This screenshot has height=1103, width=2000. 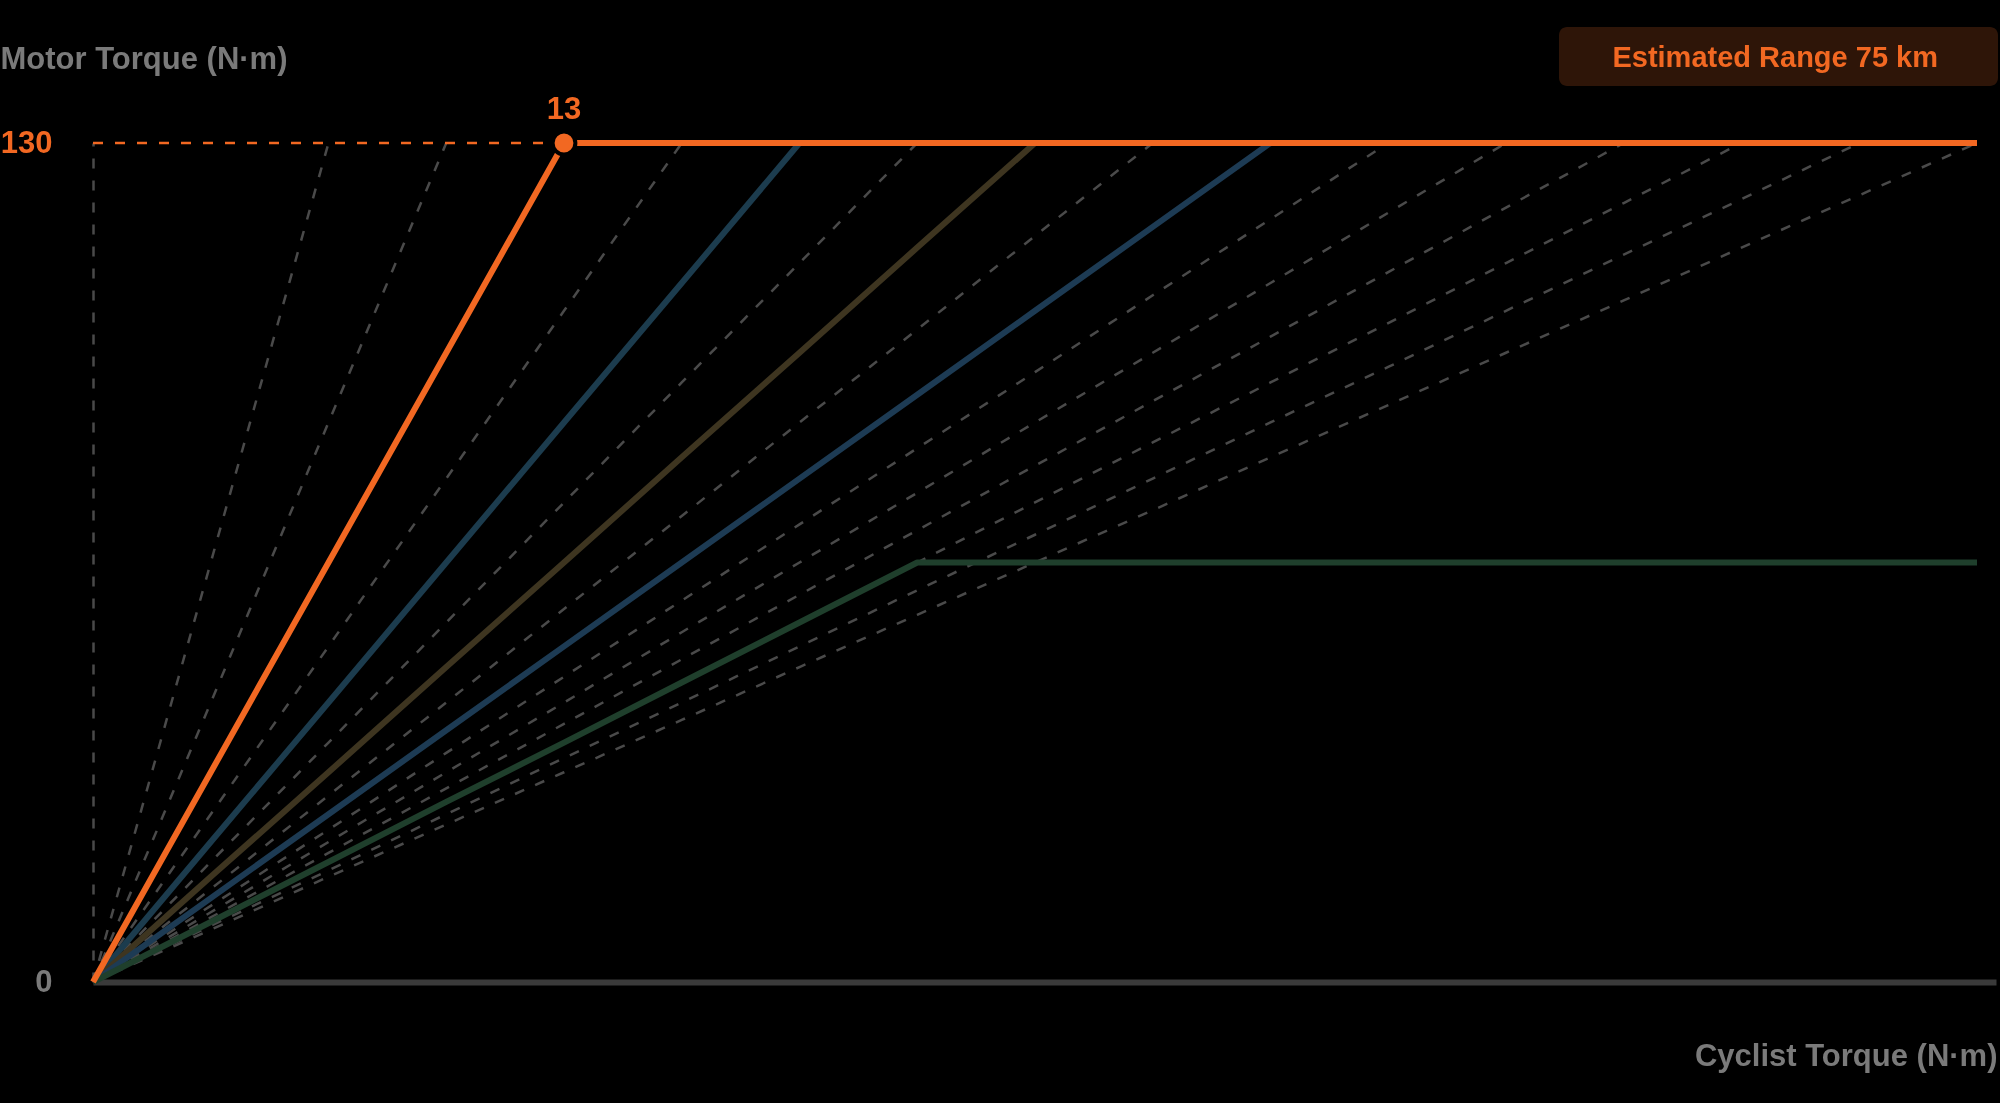 I want to click on y-tick-label: 0, so click(x=44, y=981).